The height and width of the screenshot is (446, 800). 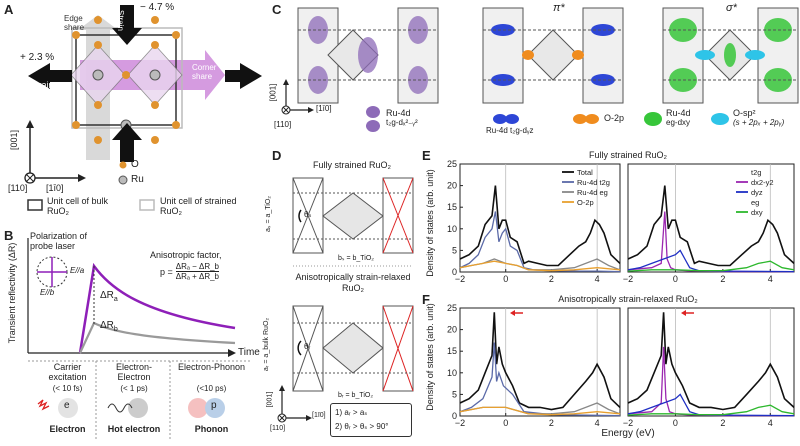 I want to click on c-axis-1m10-label: [1ī0], so click(x=324, y=108).